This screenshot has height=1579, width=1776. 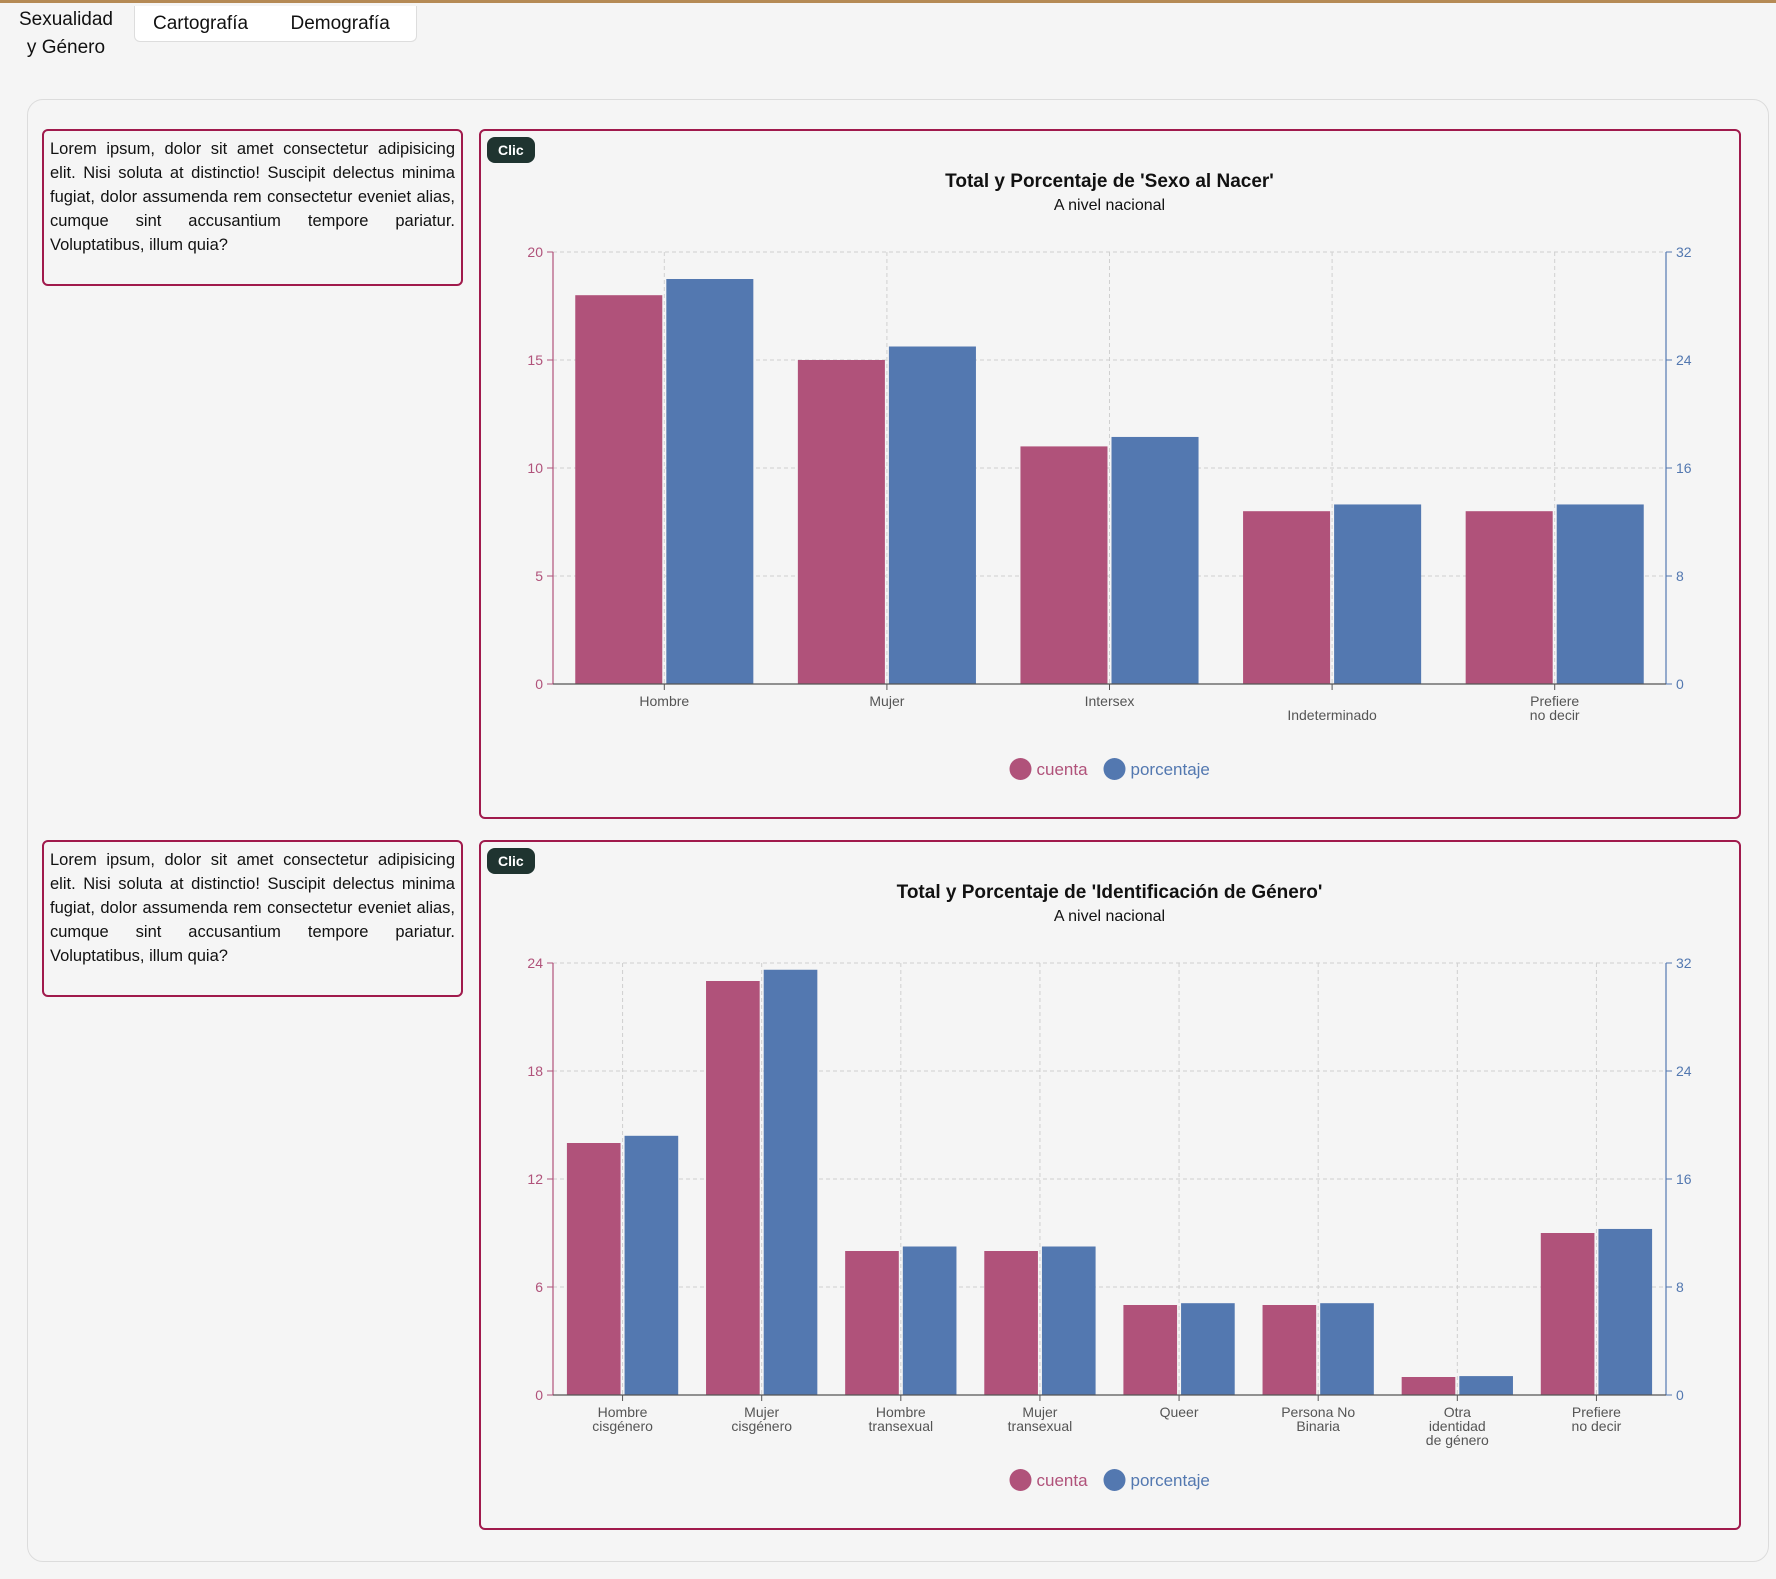 I want to click on x-axis-tick-label: Hombre, so click(x=664, y=701).